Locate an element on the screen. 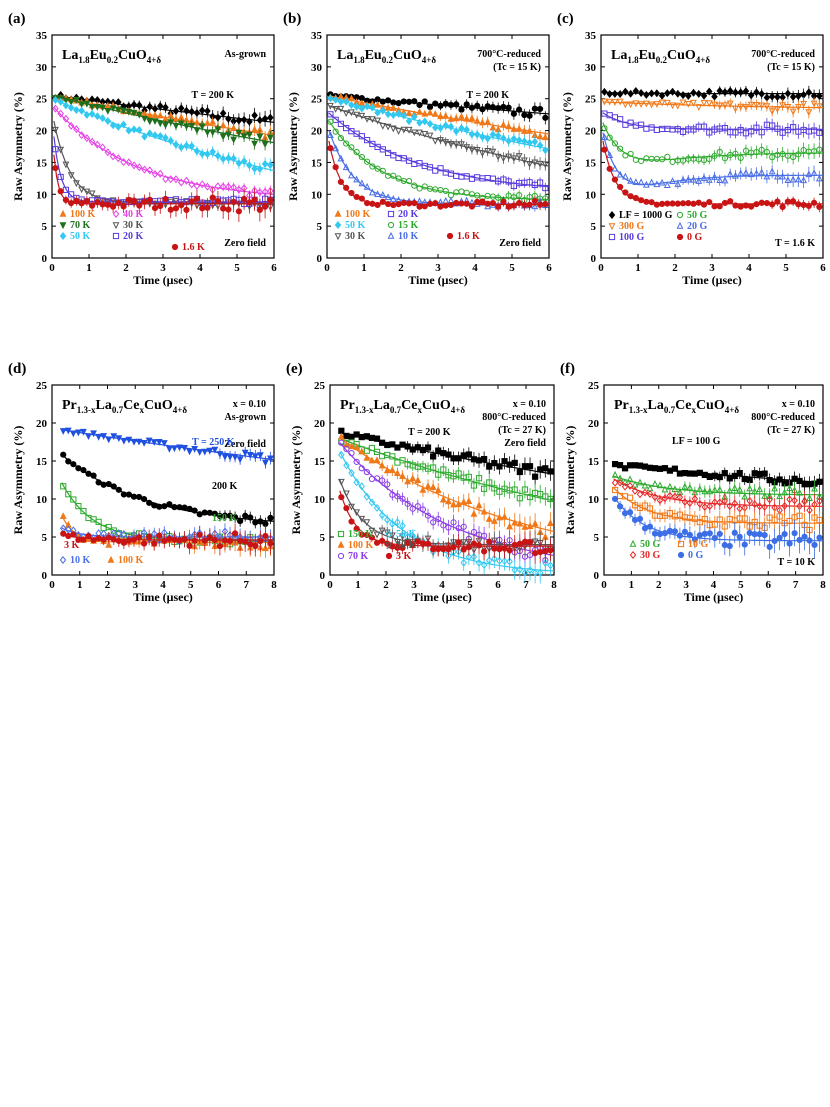 Image resolution: width=830 pixels, height=1107 pixels. series-1-6-k is located at coordinates (163, 188).